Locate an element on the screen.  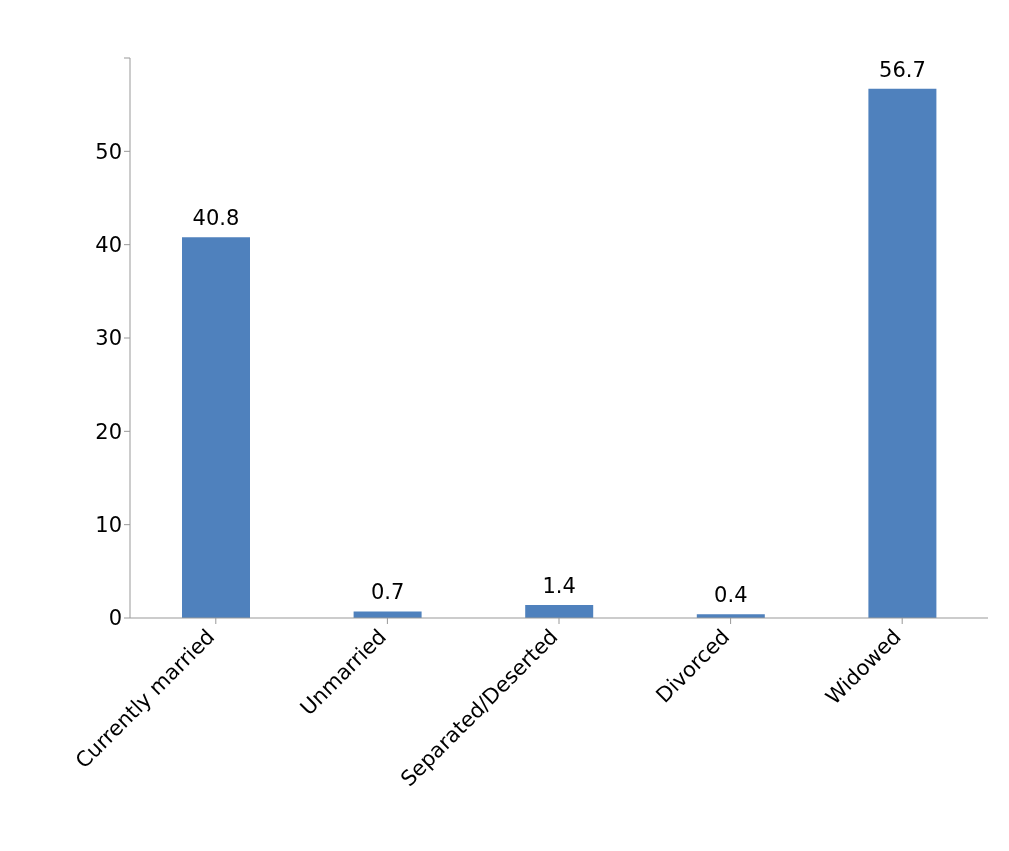
data-label: 0.7 is located at coordinates (387, 592).